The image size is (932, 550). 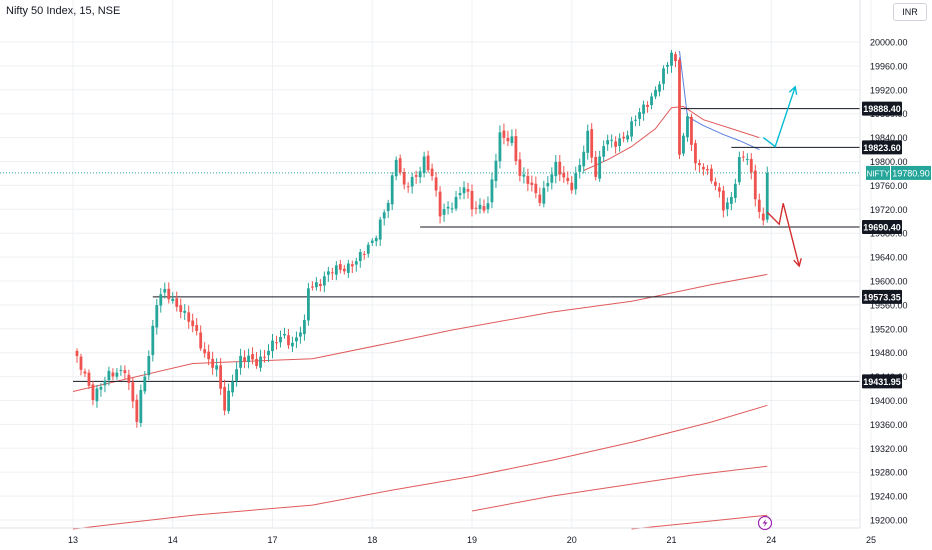 What do you see at coordinates (889, 329) in the screenshot?
I see `price-tick-label: 19520.00` at bounding box center [889, 329].